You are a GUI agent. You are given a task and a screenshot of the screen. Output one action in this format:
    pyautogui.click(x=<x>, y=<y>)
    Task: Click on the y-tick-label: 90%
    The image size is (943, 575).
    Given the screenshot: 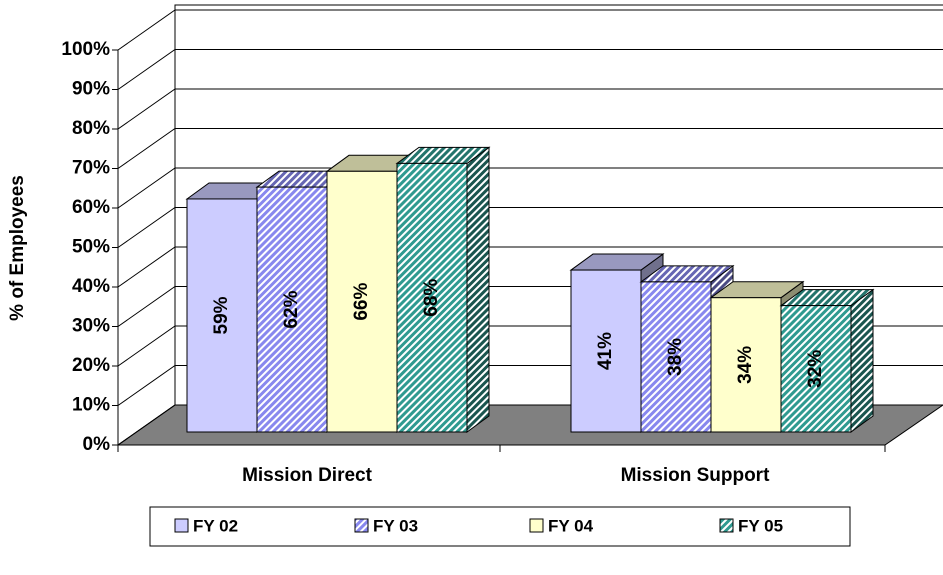 What is the action you would take?
    pyautogui.click(x=91, y=89)
    